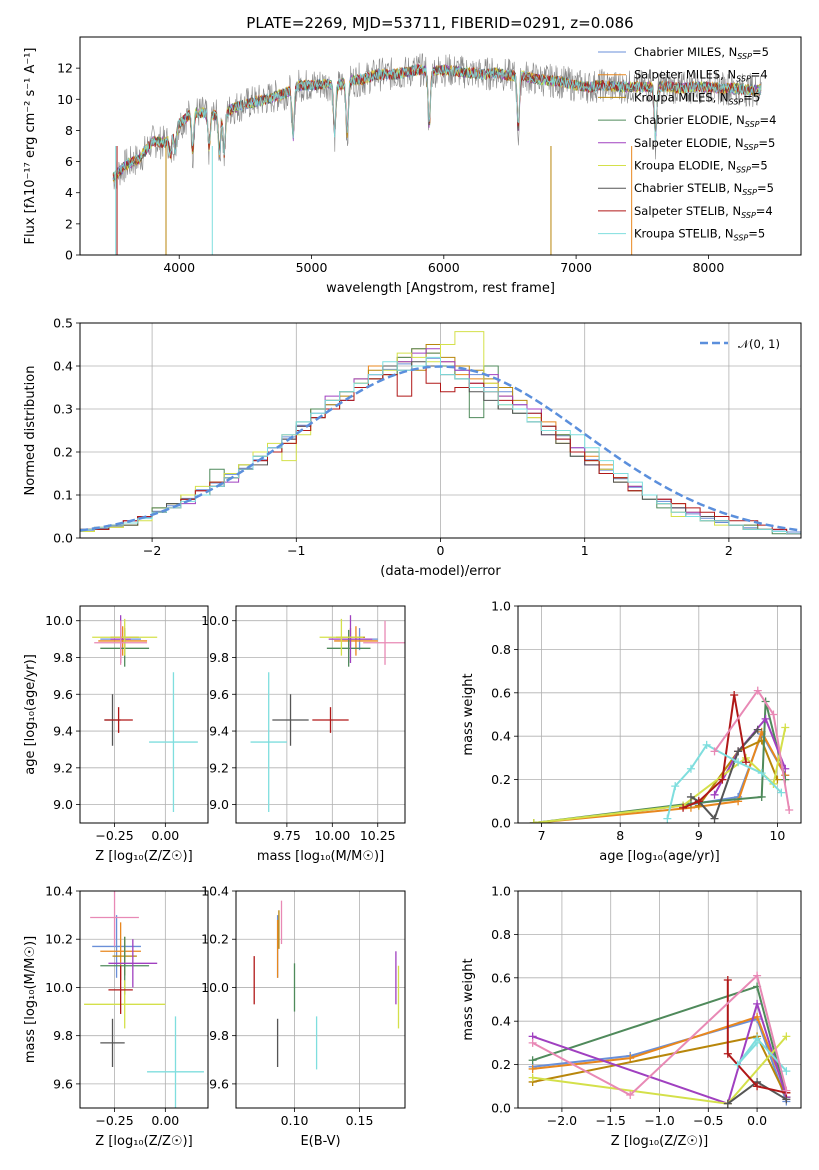 This screenshot has width=819, height=1170. What do you see at coordinates (59, 939) in the screenshot?
I see `z-vs-mass-ytick-label: 10.2` at bounding box center [59, 939].